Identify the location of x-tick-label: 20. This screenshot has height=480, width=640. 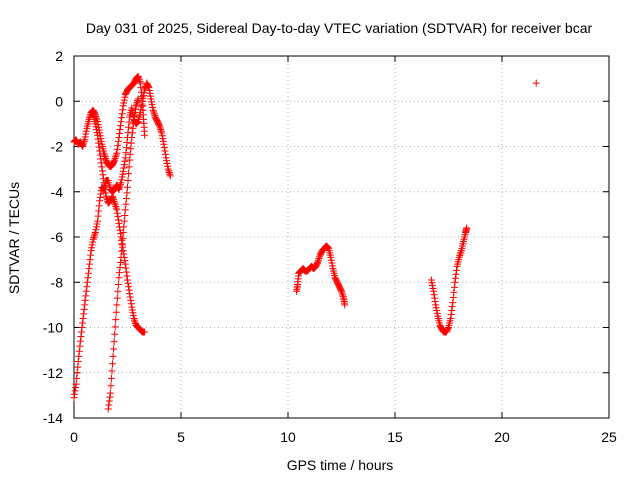
(502, 437).